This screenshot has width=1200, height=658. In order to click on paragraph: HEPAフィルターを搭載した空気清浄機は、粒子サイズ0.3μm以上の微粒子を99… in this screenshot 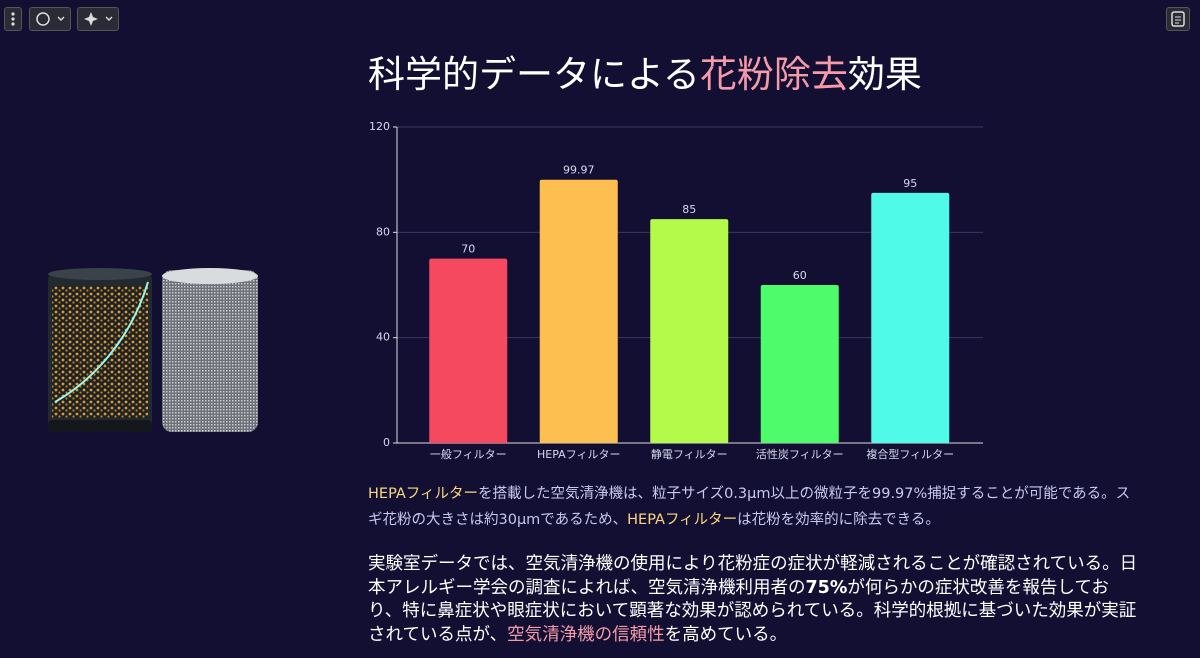, I will do `click(753, 507)`.